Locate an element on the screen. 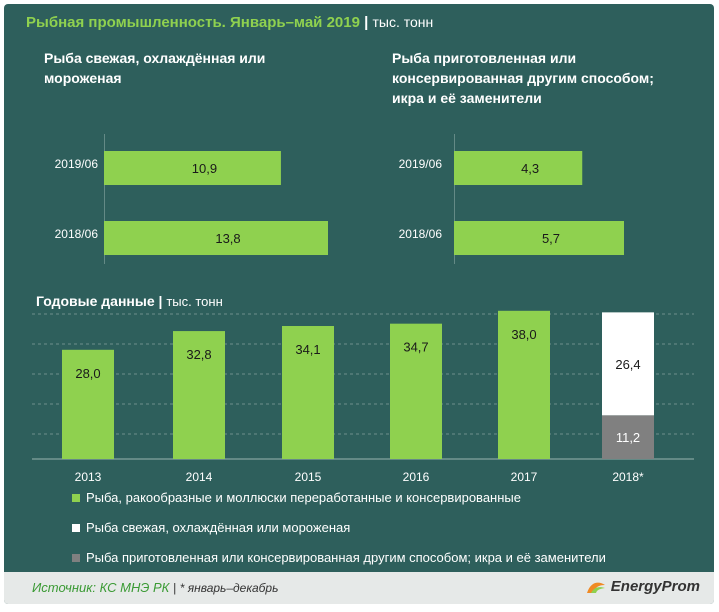 This screenshot has height=612, width=719. panel2-row-label: 2018/06 is located at coordinates (420, 234).